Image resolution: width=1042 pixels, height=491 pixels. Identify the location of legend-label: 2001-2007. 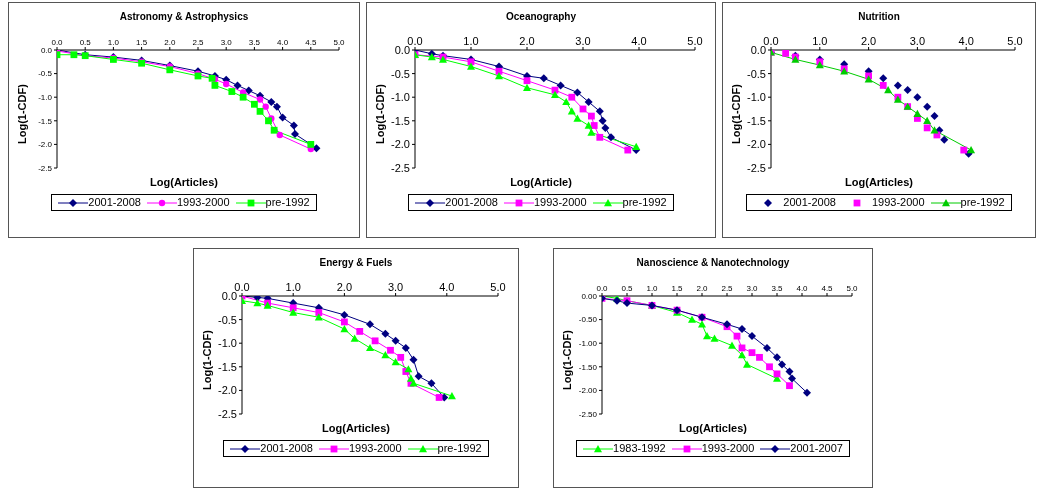
(816, 449).